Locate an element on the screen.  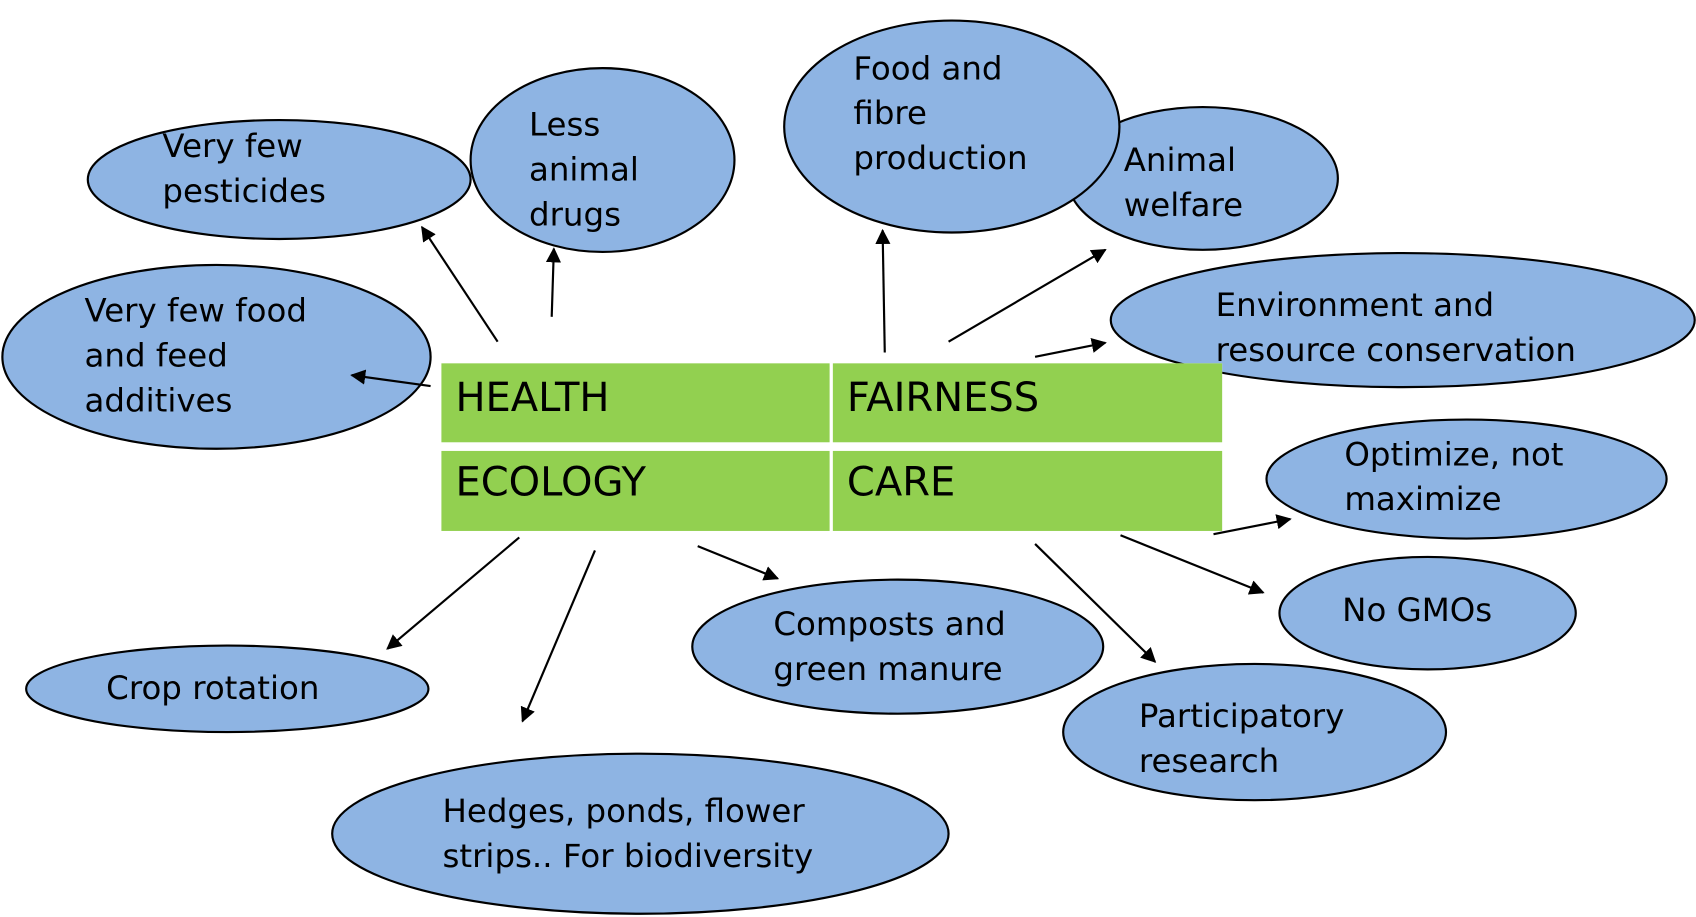
node-label: Participatory is located at coordinates (1241, 716).